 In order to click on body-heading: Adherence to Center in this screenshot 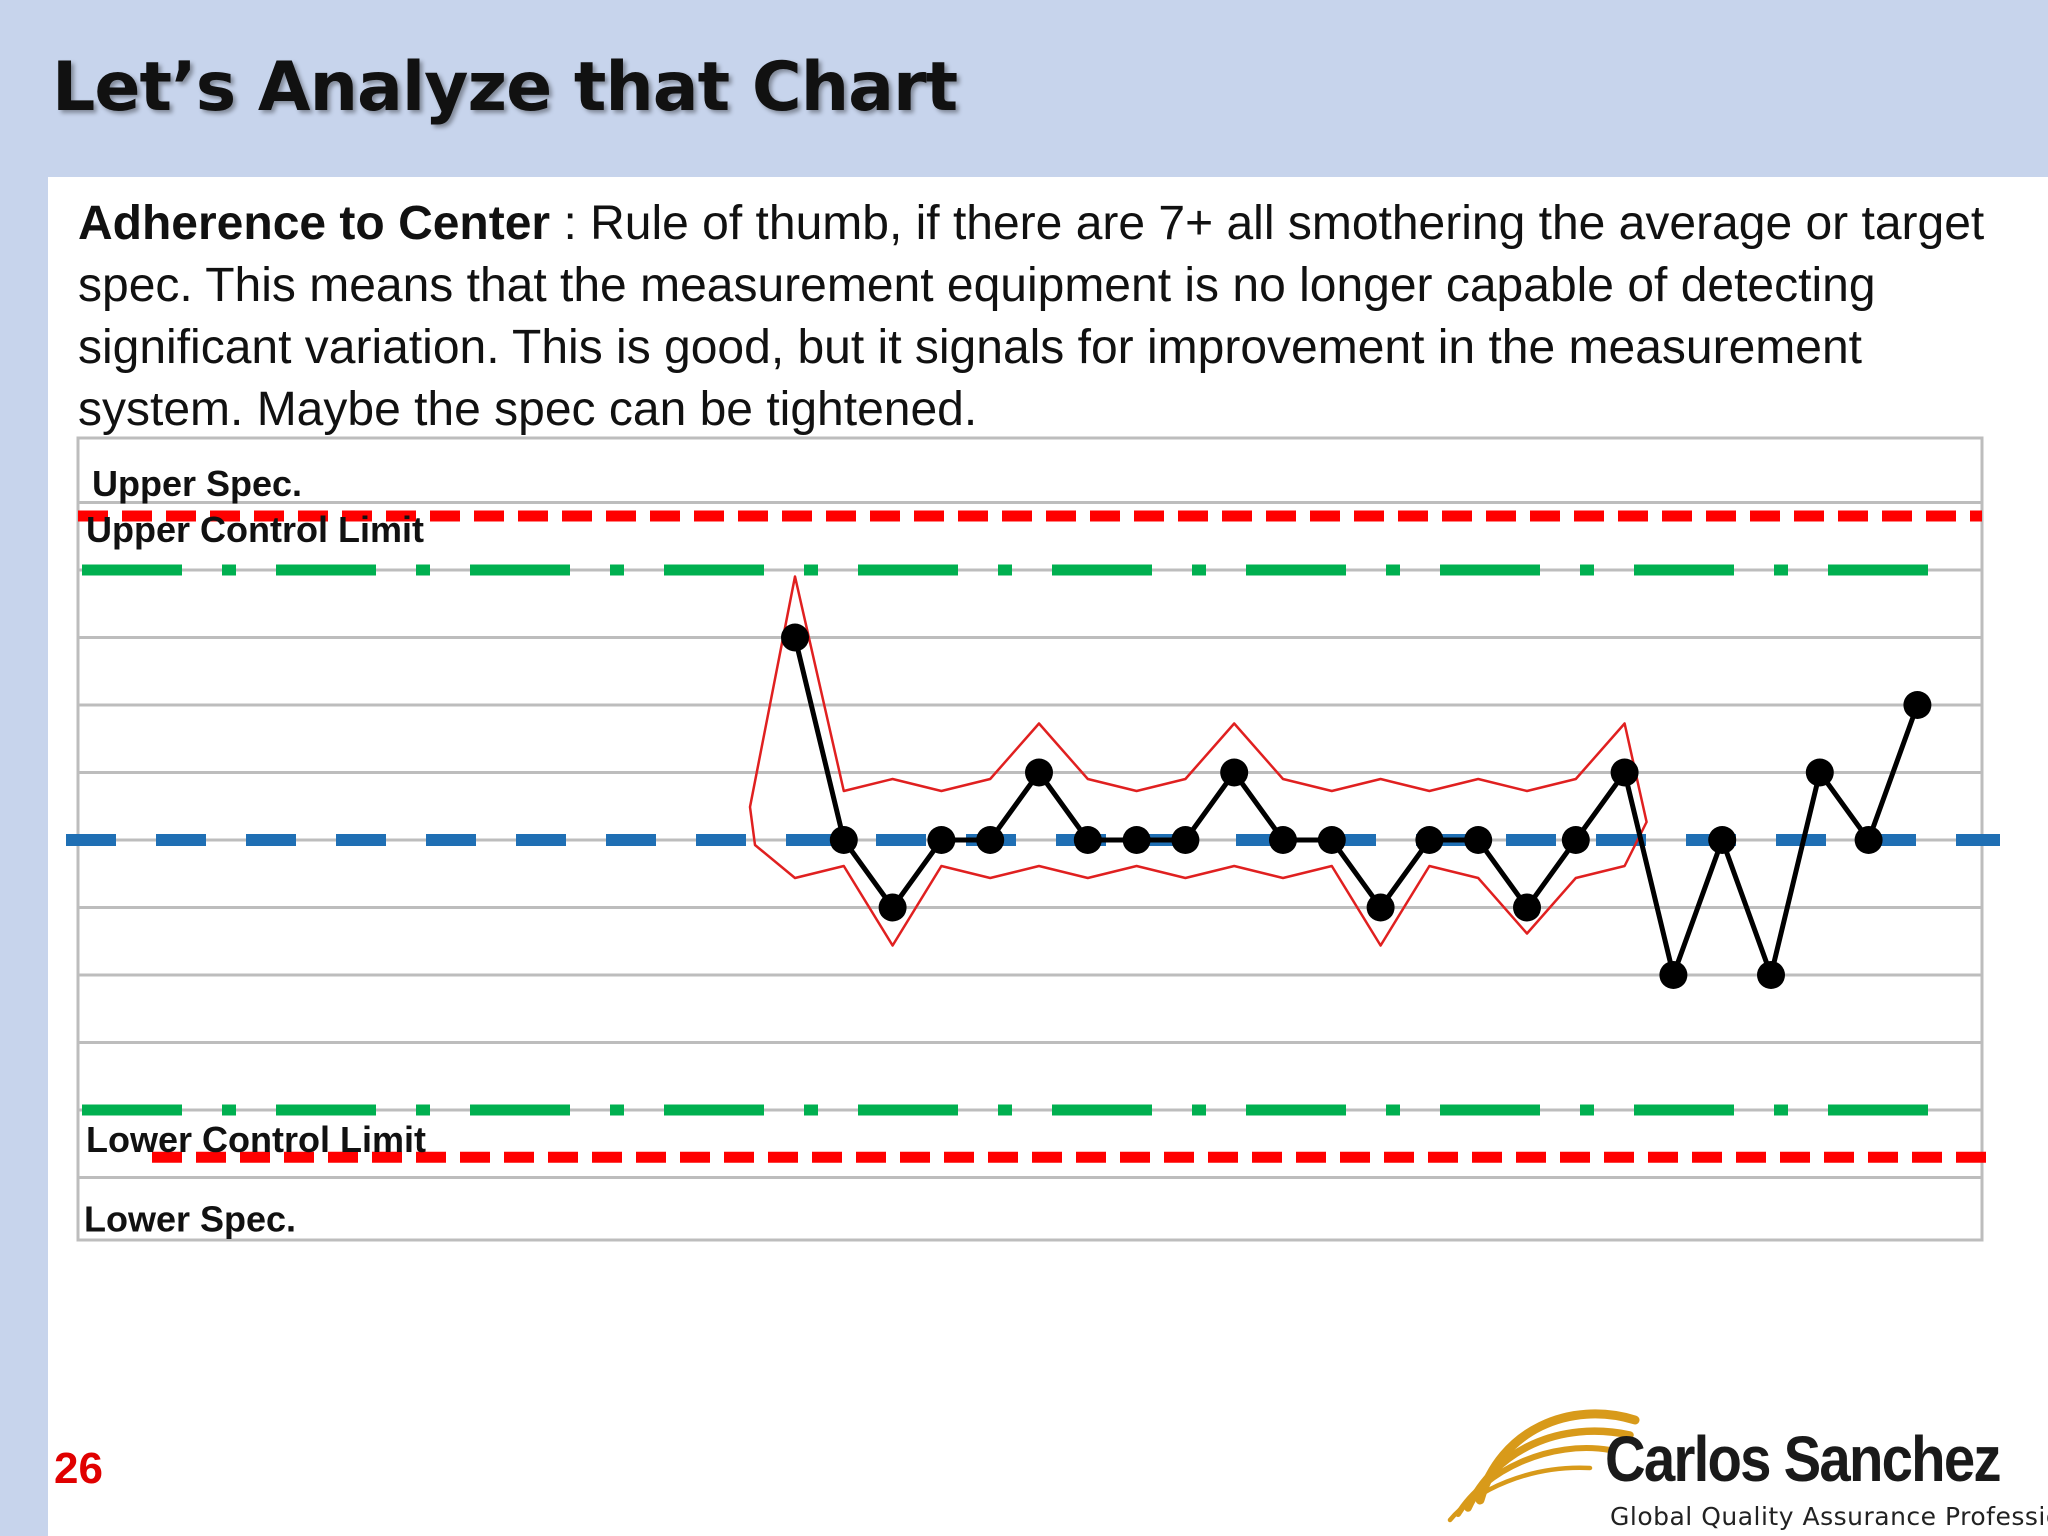, I will do `click(314, 223)`.